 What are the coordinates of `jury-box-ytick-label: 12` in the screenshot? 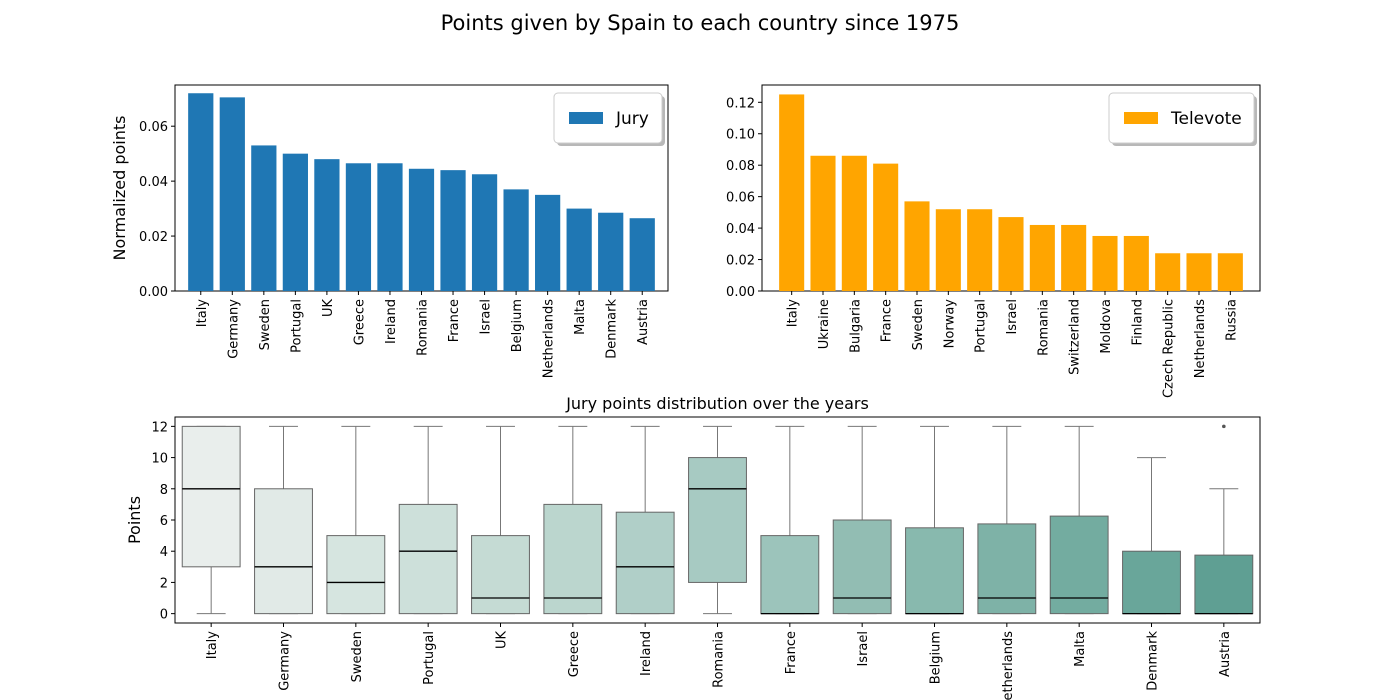 It's located at (159, 427).